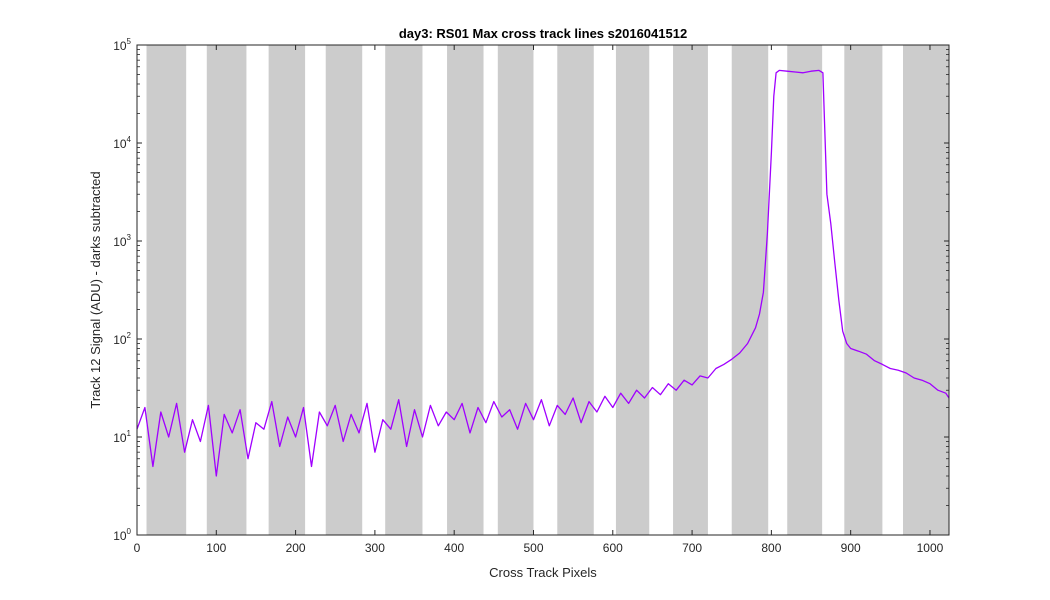  Describe the element at coordinates (216, 548) in the screenshot. I see `x-tick-label-1: 100` at that location.